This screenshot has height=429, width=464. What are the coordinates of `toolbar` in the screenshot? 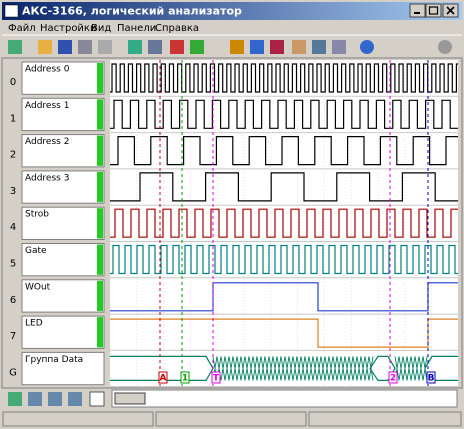 It's located at (230, 47).